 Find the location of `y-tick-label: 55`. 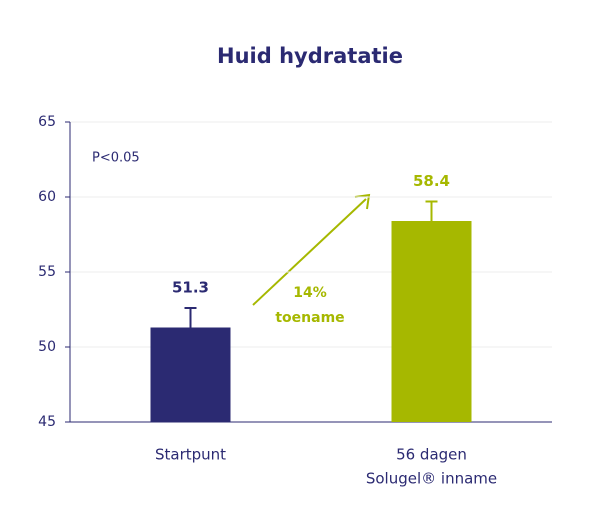

y-tick-label: 55 is located at coordinates (47, 272).